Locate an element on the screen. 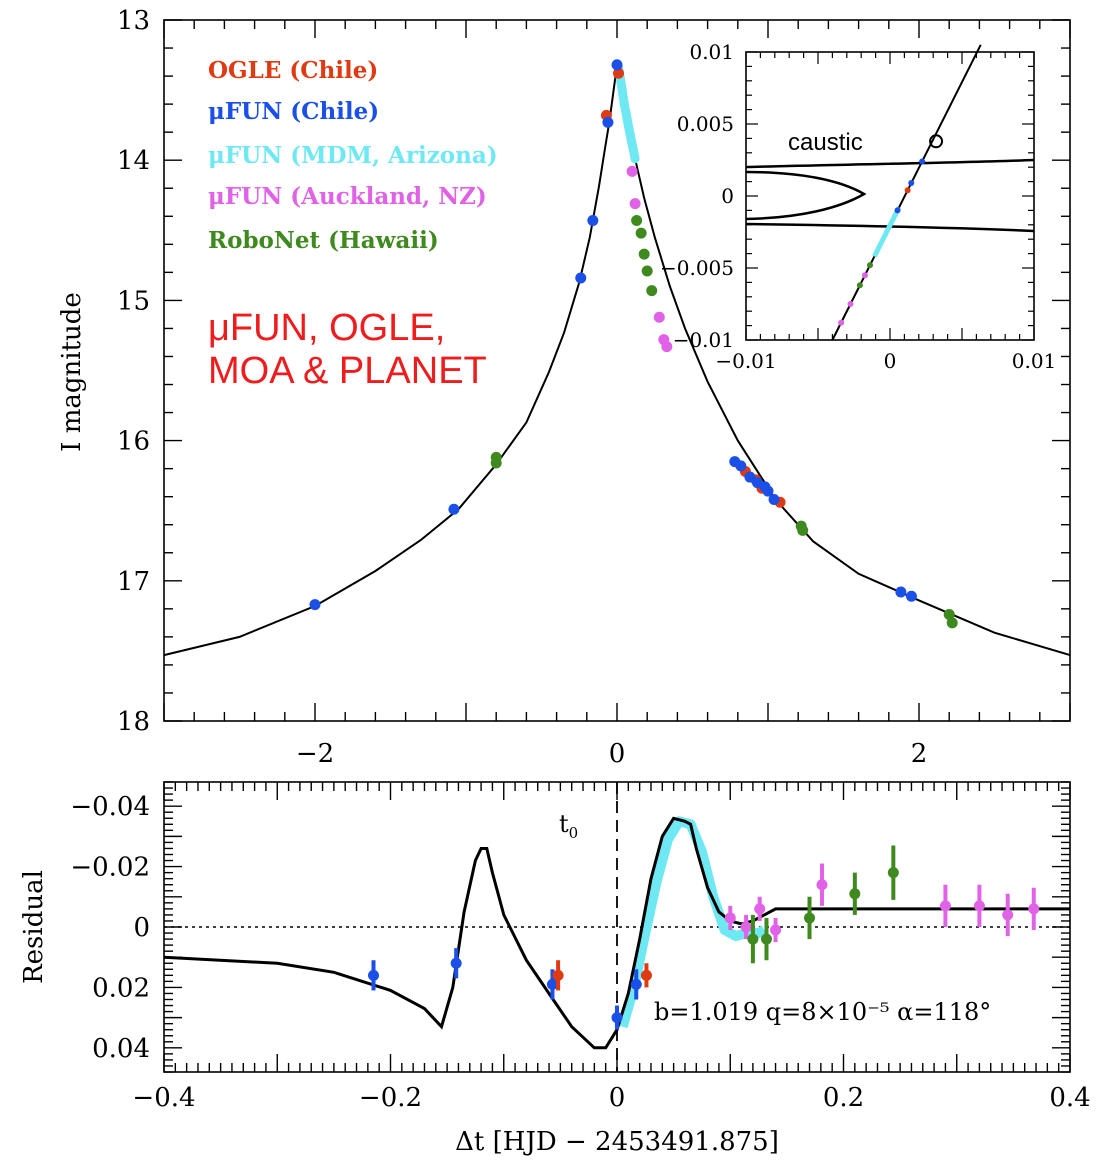  collaboration-line-1: μFUN, OGLE, is located at coordinates (326, 328).